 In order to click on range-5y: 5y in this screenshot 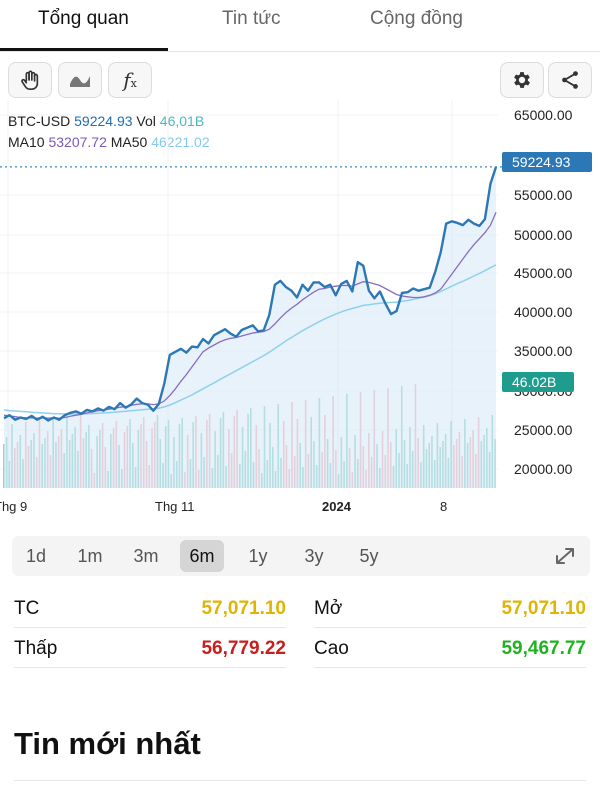, I will do `click(369, 556)`.